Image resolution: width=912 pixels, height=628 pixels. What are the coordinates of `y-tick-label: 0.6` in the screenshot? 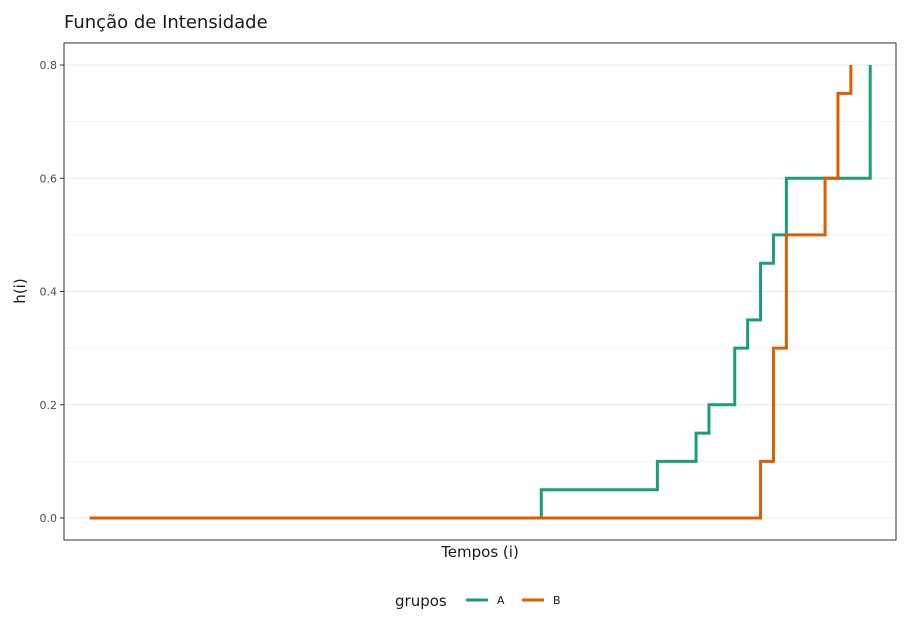 It's located at (49, 178).